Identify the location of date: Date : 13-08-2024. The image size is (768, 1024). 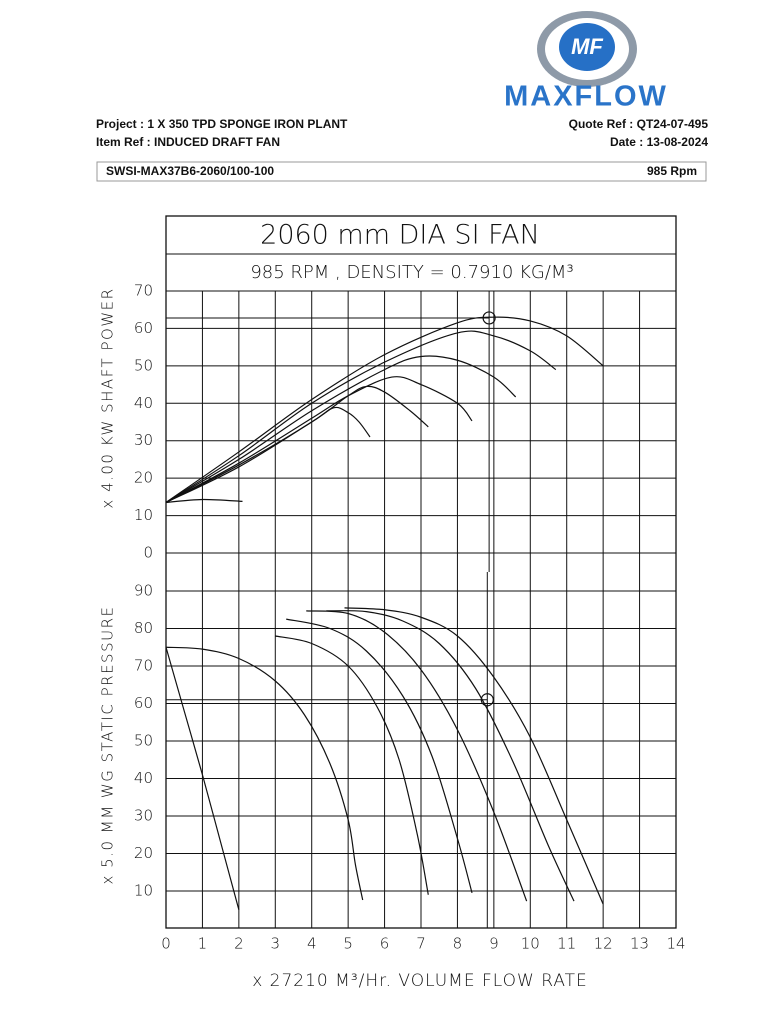
(659, 142).